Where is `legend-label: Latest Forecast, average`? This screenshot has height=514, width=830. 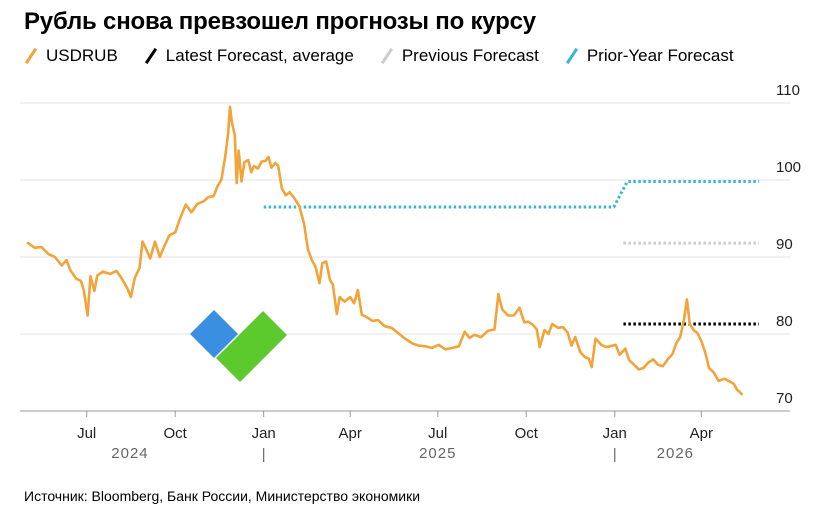 legend-label: Latest Forecast, average is located at coordinates (259, 55).